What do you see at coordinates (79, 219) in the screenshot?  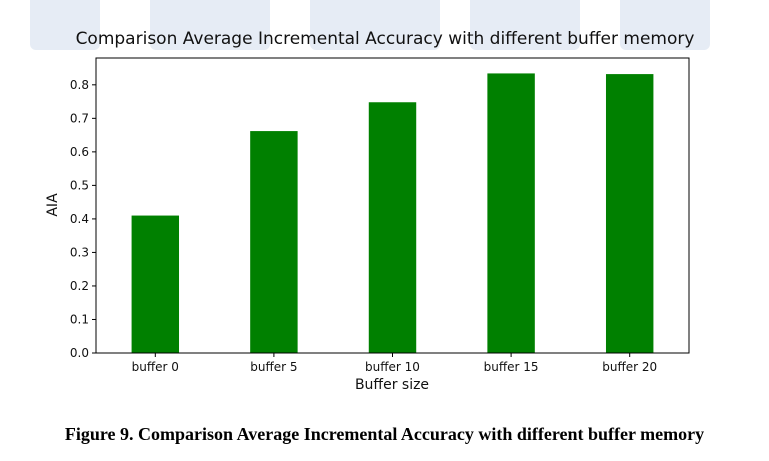 I see `y-tick-label: 0.4` at bounding box center [79, 219].